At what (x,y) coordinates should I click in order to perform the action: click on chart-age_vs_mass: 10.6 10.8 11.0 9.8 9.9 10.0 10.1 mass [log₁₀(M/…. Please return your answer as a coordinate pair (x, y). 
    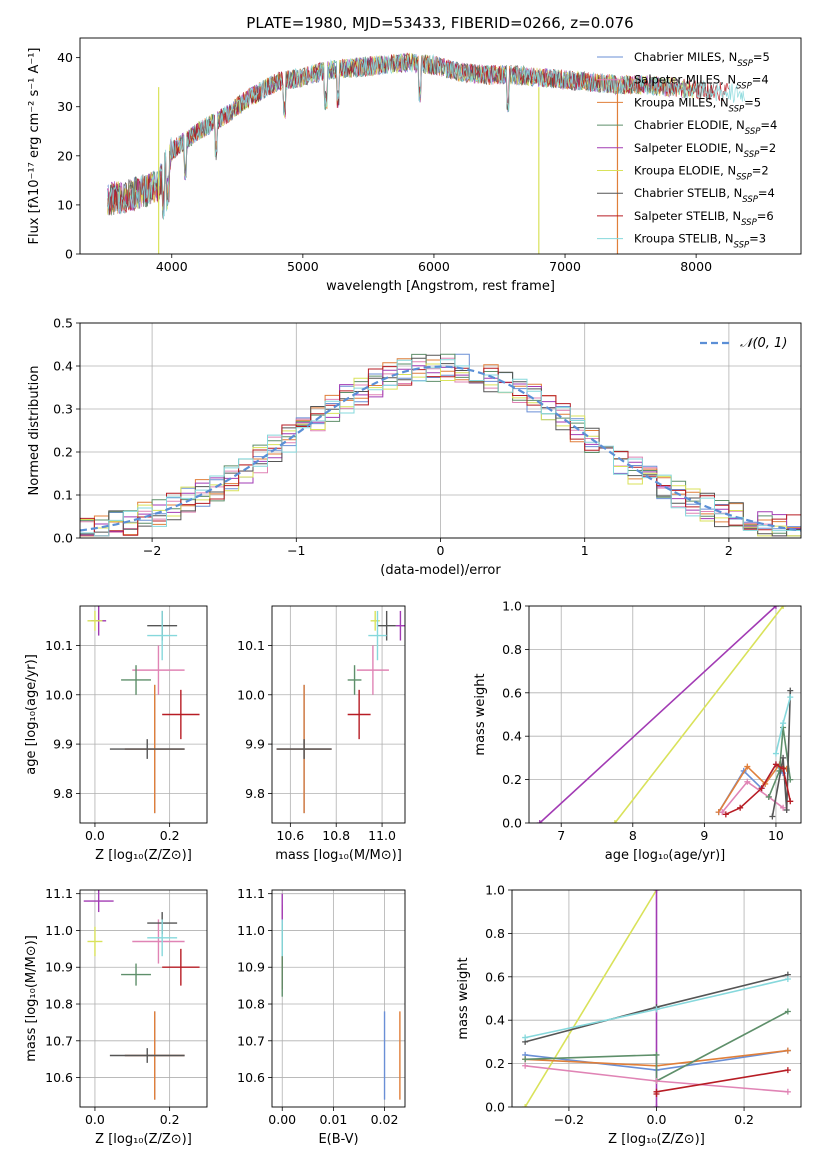
    Looking at the image, I should click on (321, 734).